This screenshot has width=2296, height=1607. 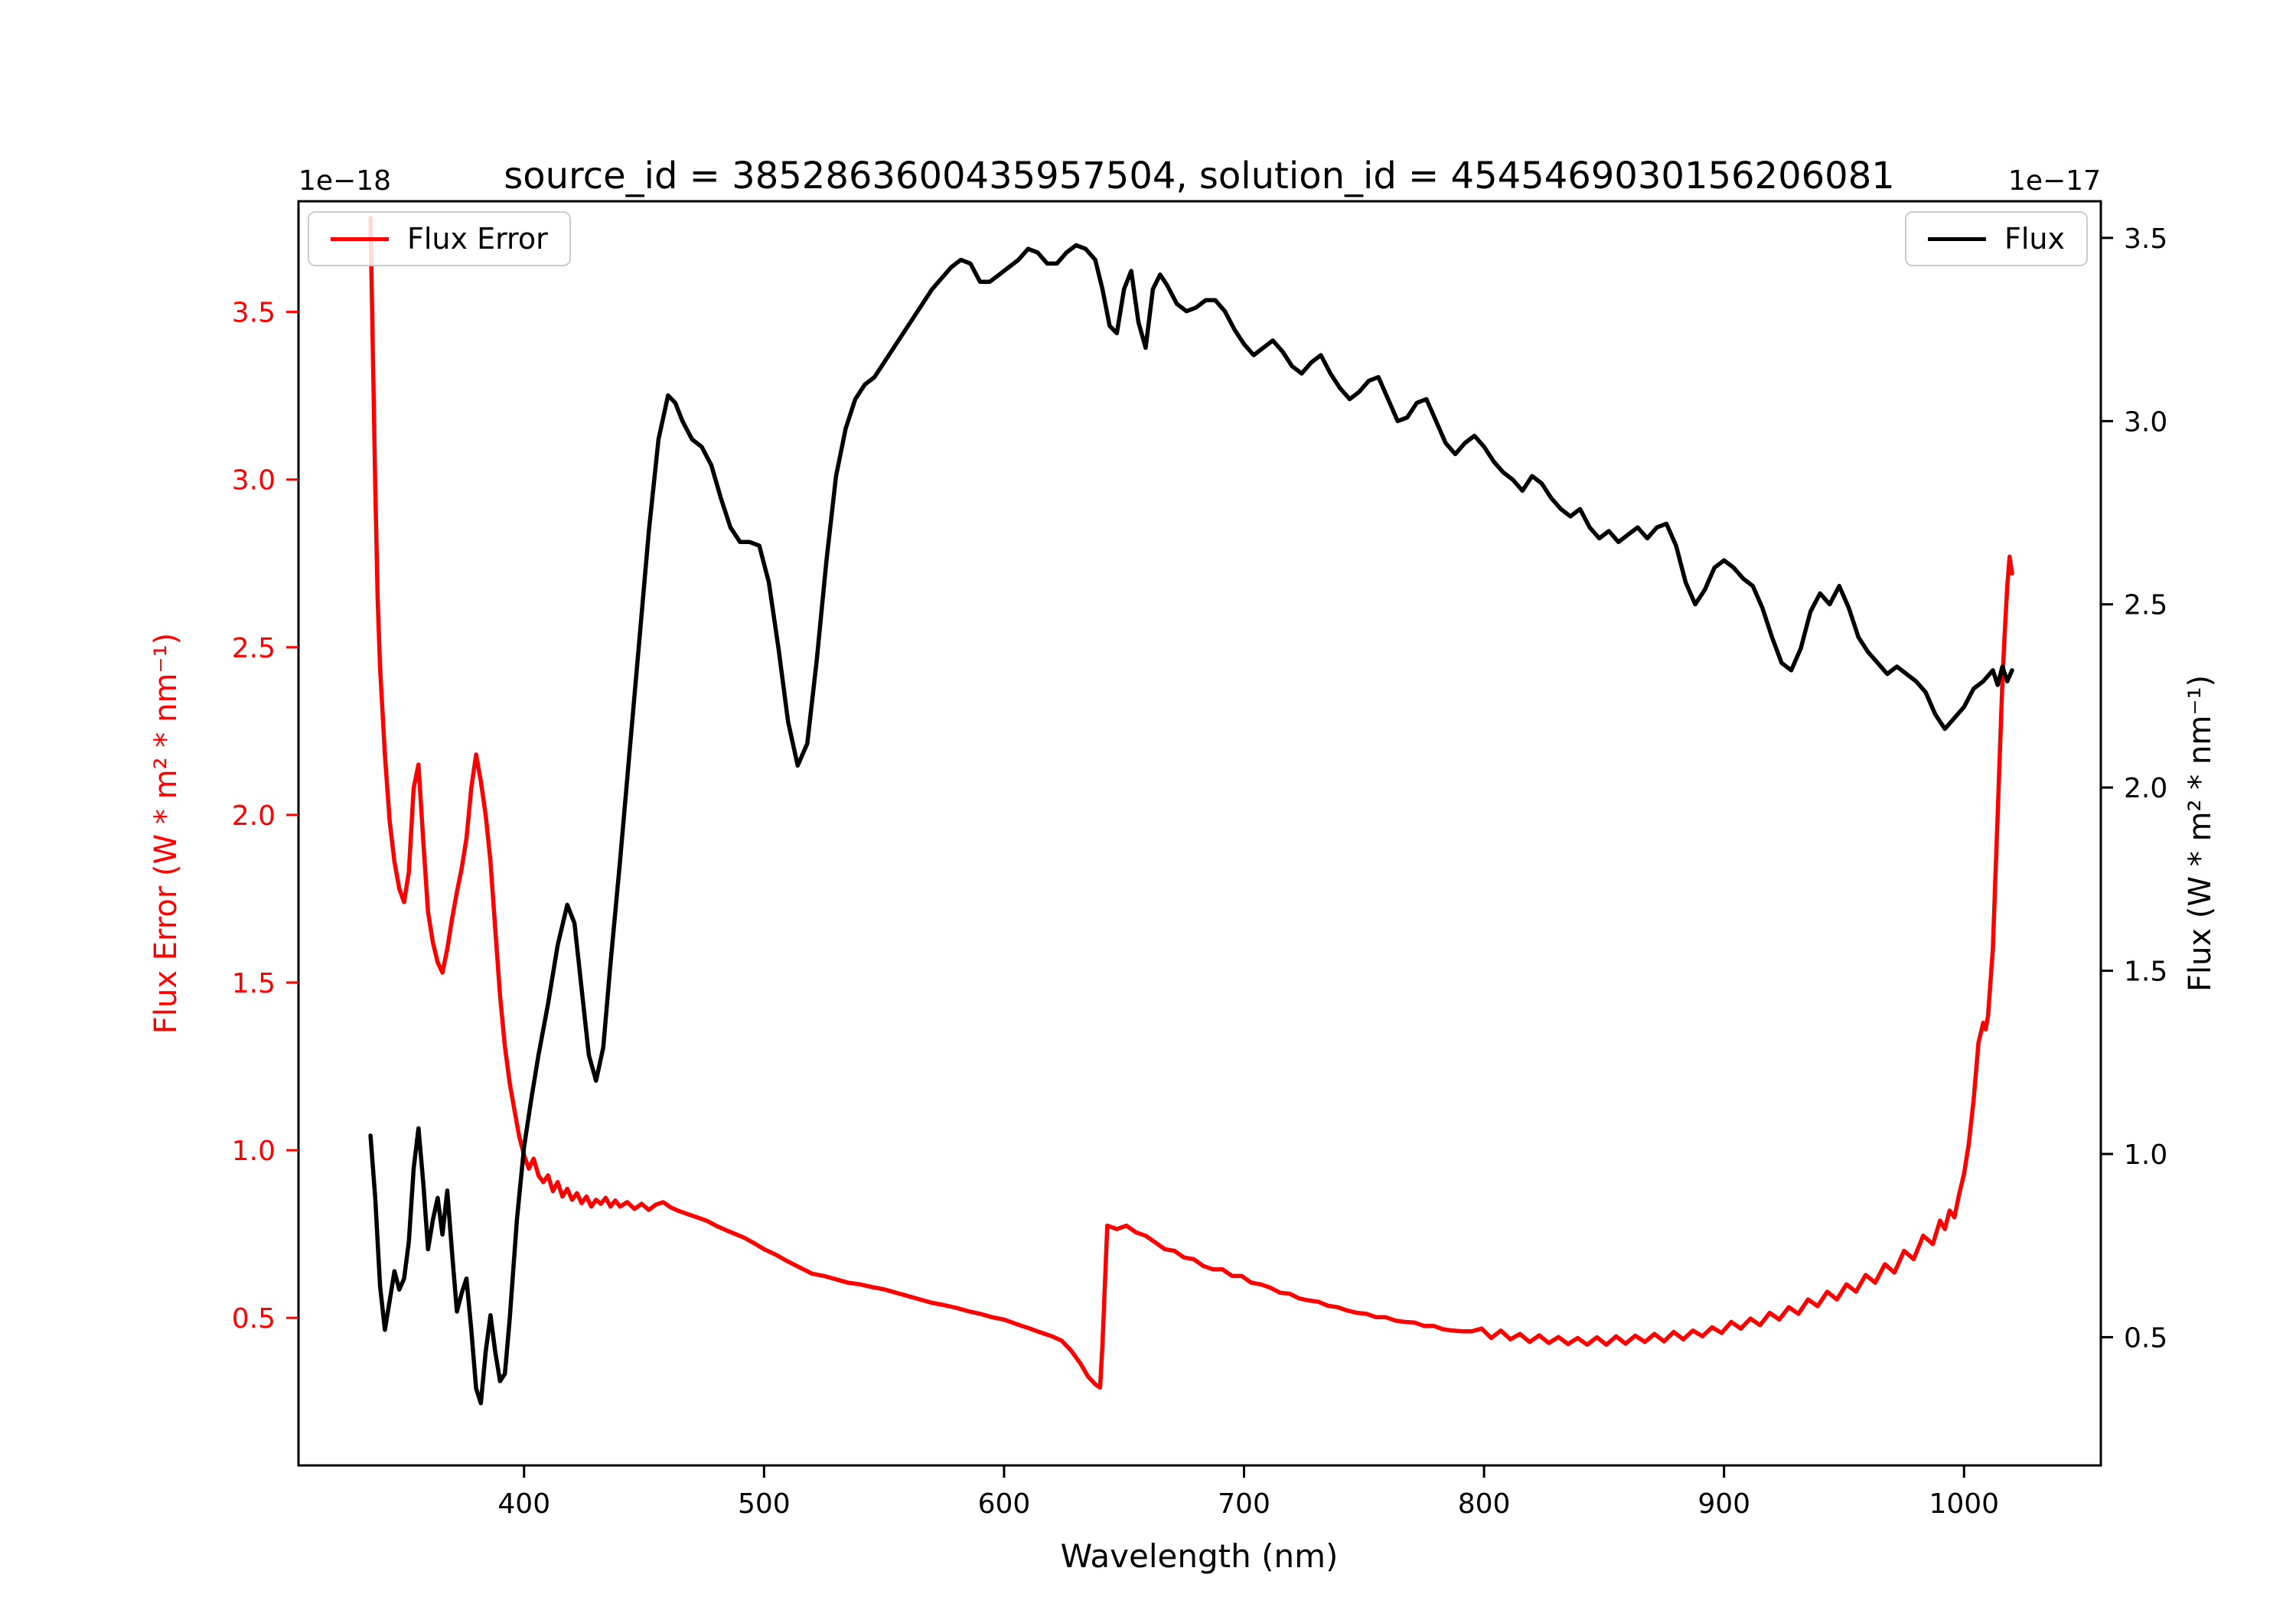 I want to click on left-y-tick-label: 2.0, so click(x=254, y=816).